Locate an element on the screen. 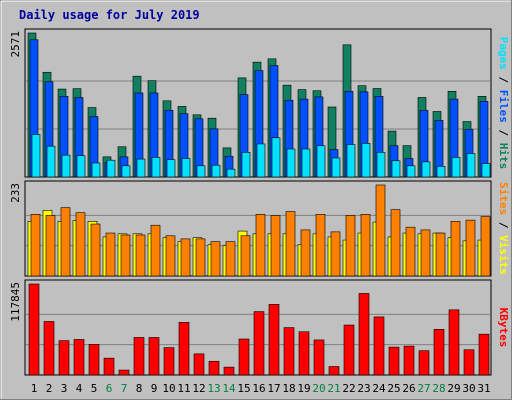 Image resolution: width=512 pixels, height=400 pixels. day-label-10: 10 is located at coordinates (168, 388).